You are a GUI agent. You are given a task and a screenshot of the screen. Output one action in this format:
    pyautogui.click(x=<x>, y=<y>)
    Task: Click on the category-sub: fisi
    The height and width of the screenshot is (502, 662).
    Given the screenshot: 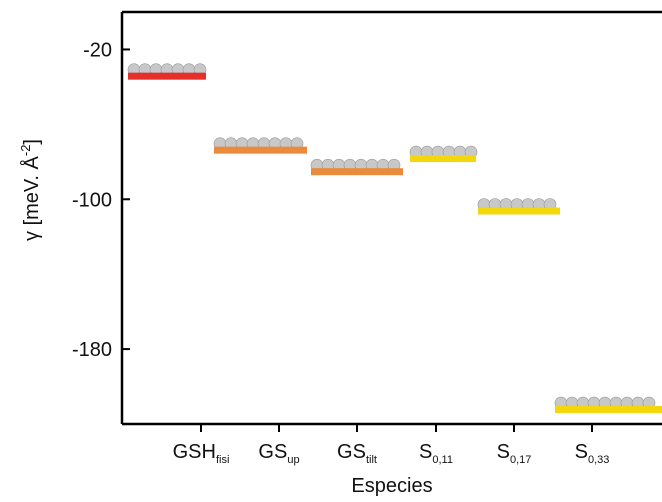 What is the action you would take?
    pyautogui.click(x=222, y=460)
    